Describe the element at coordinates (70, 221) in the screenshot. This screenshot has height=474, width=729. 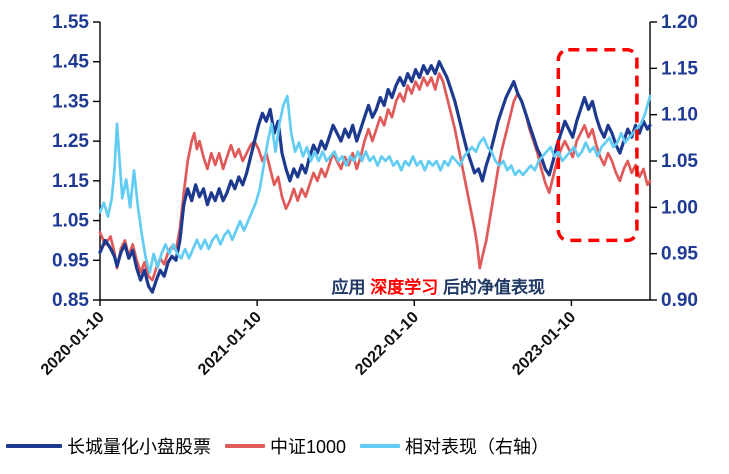
I see `left-axis-label: 1.05` at that location.